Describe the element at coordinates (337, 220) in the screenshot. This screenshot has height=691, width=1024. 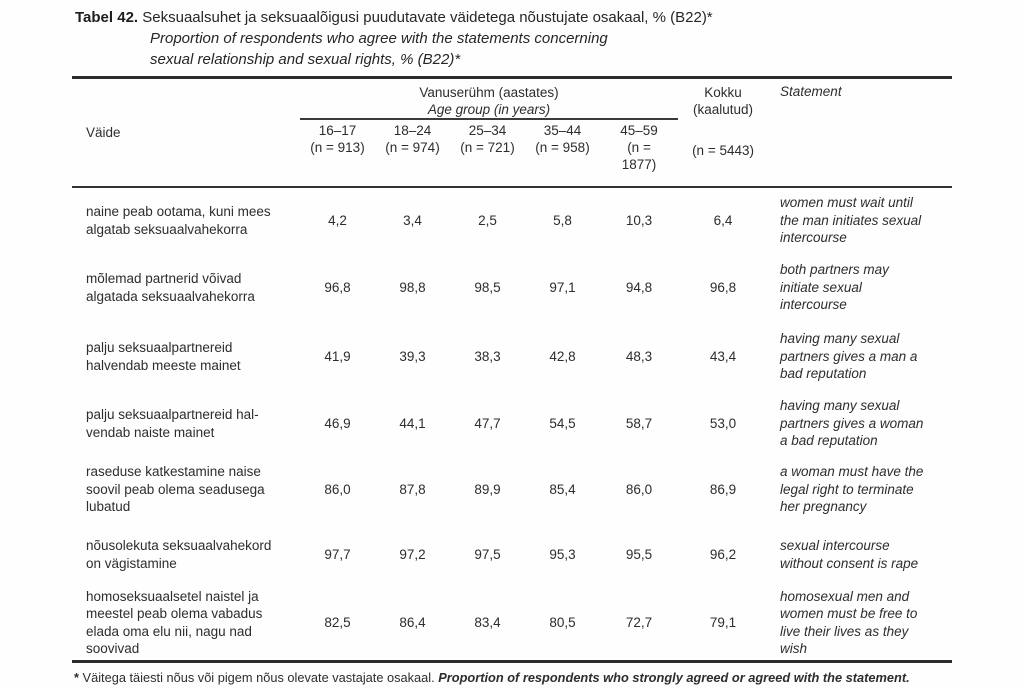
I see `value-cell: 4,2` at that location.